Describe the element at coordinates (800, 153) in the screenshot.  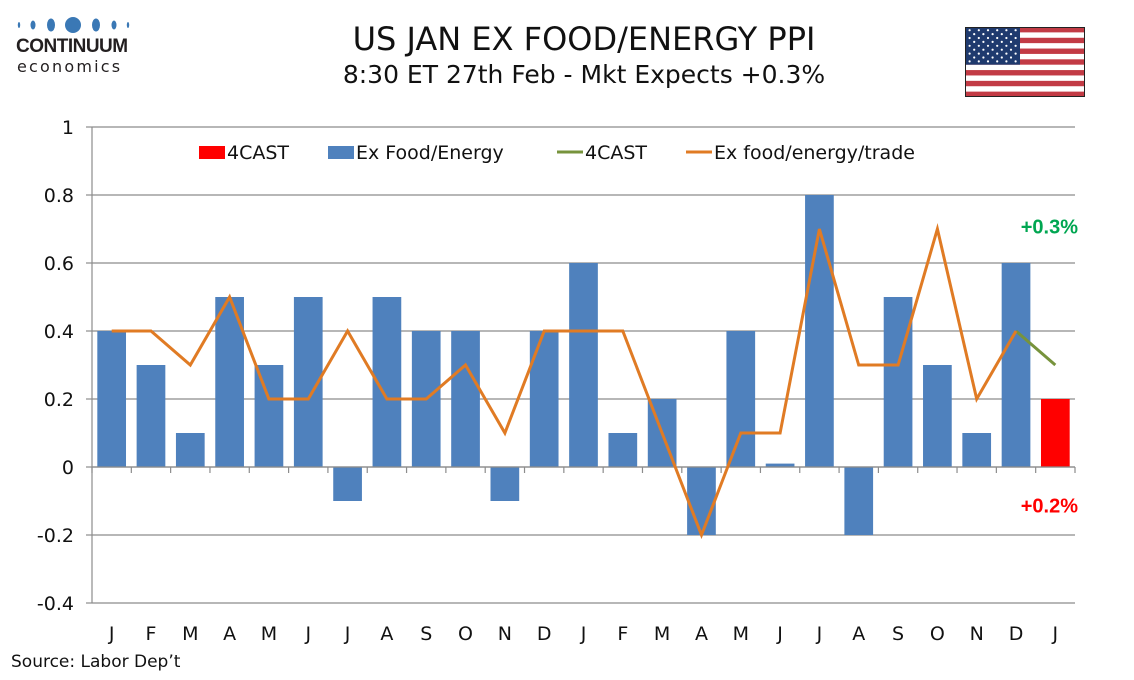
I see `legend-item: Ex food/energy/trade` at that location.